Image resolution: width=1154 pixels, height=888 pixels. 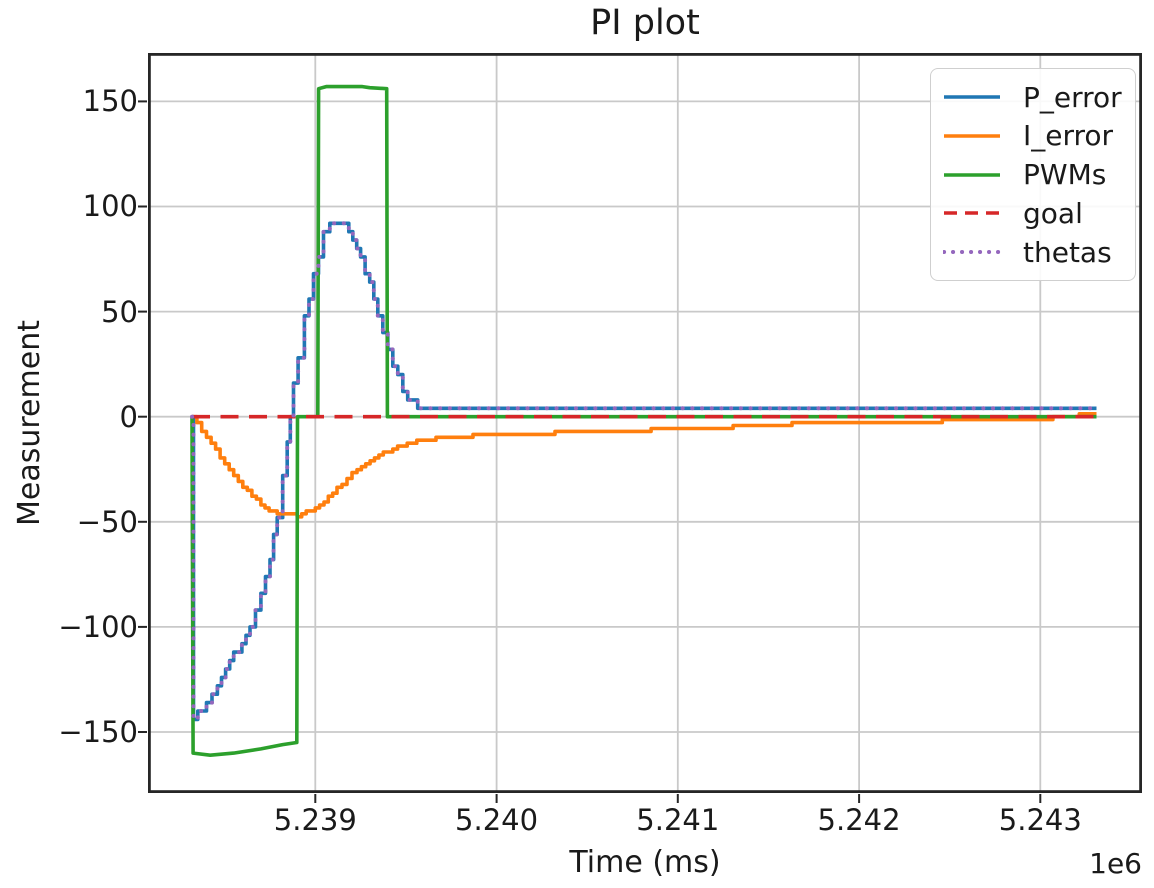 What do you see at coordinates (972, 213) in the screenshot?
I see `legend-line-sample-goal` at bounding box center [972, 213].